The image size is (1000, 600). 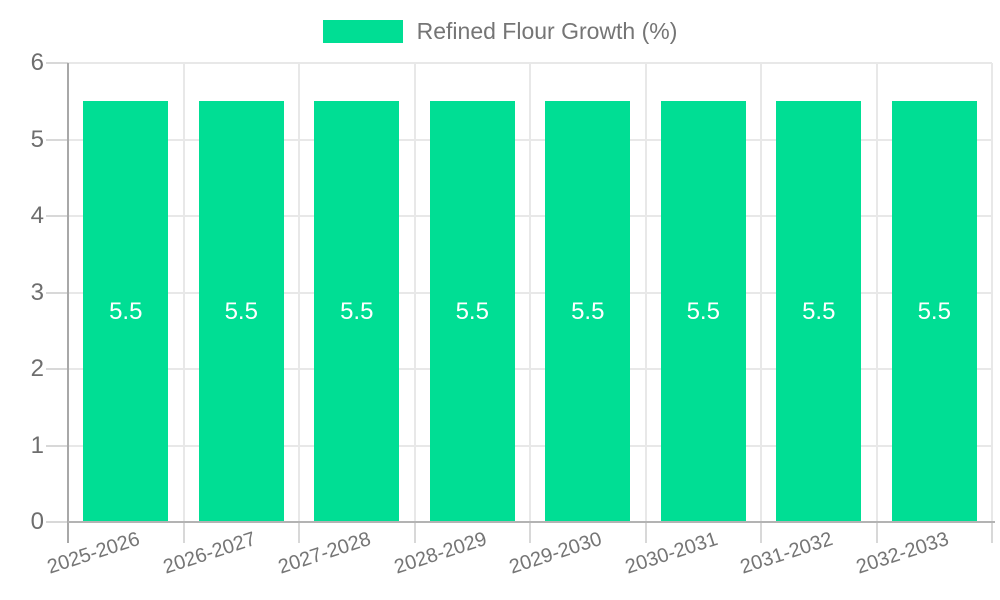 I want to click on y-axis-label: 1, so click(x=37, y=445).